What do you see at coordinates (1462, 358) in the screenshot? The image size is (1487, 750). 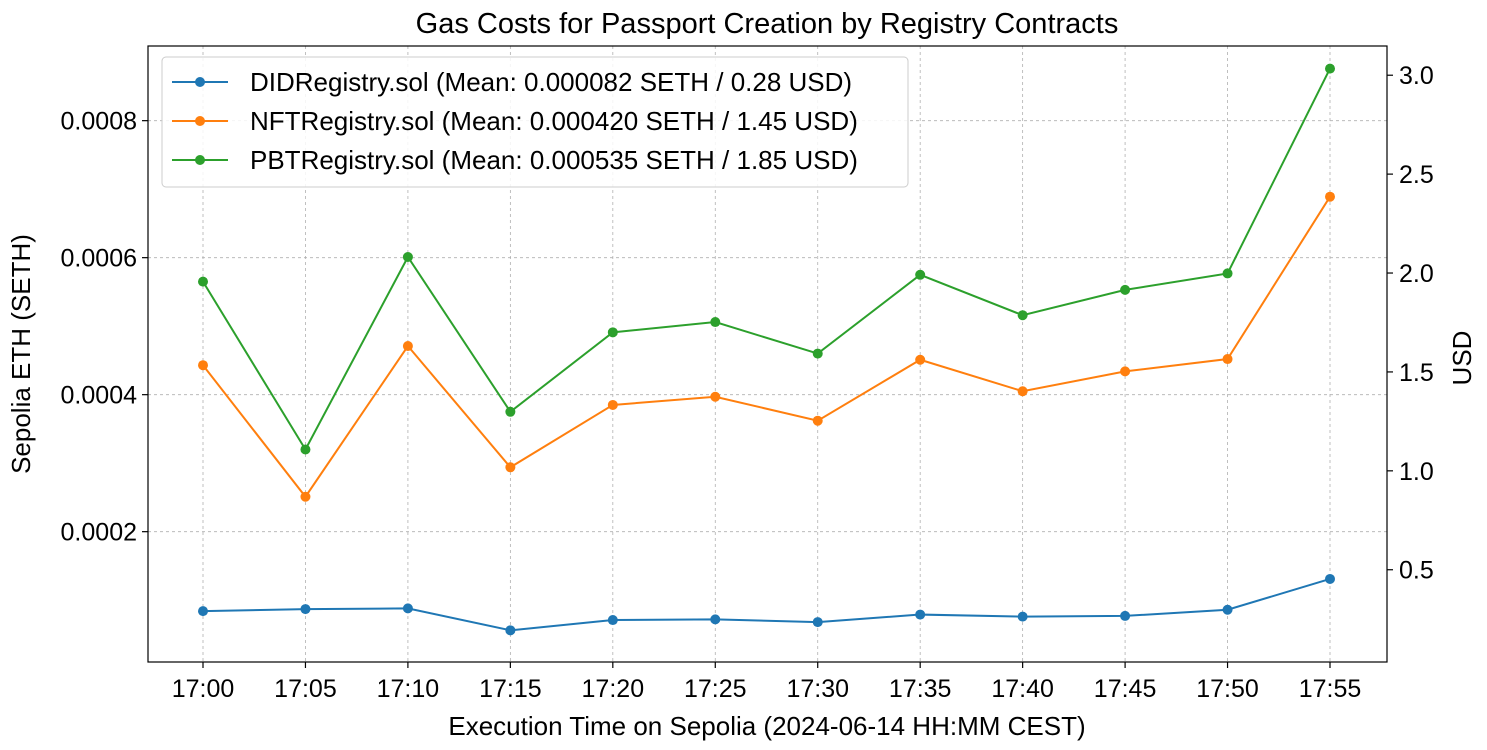 I see `y-right-axis-label: USD` at bounding box center [1462, 358].